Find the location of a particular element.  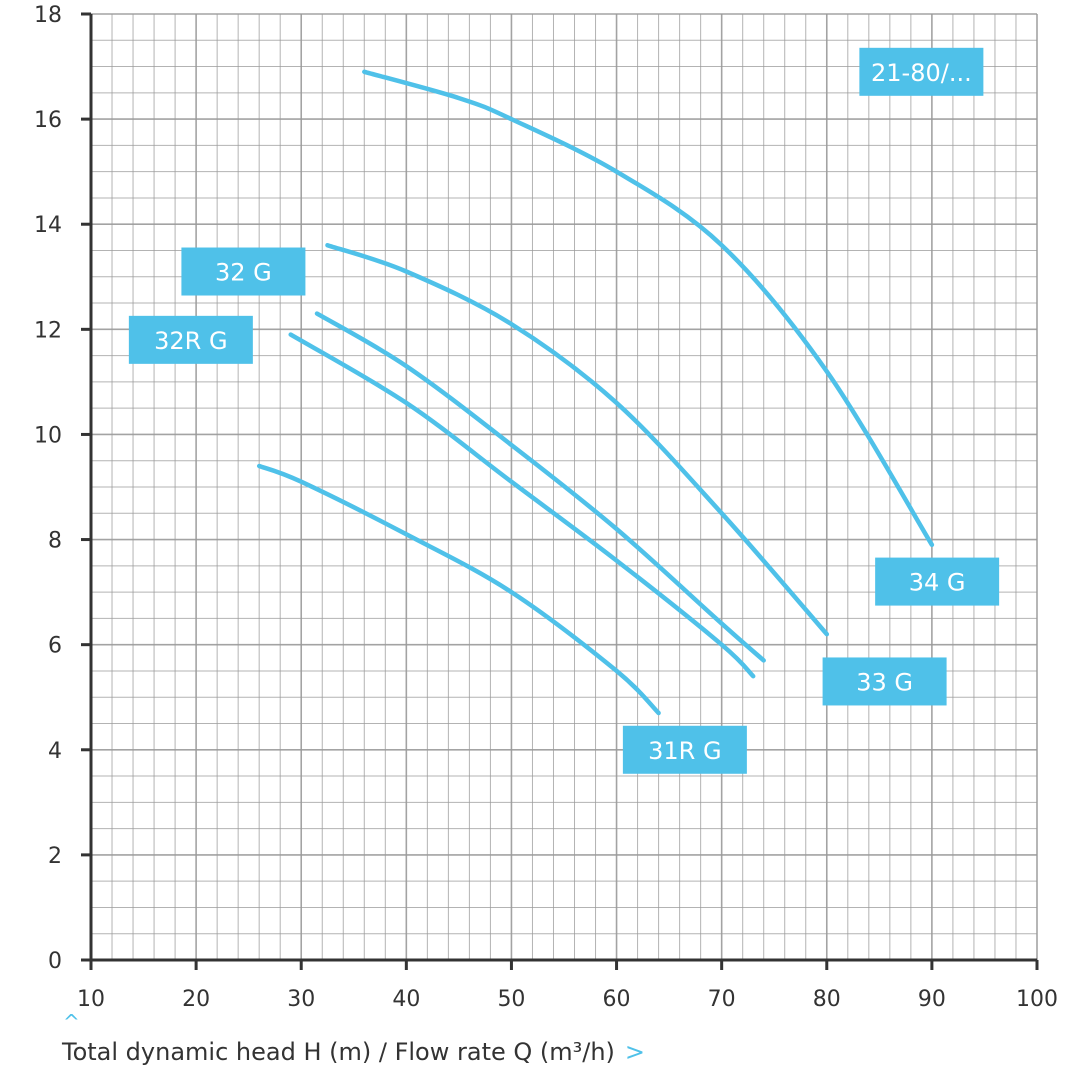

collapse-caret-icon: ^ is located at coordinates (71, 1022).